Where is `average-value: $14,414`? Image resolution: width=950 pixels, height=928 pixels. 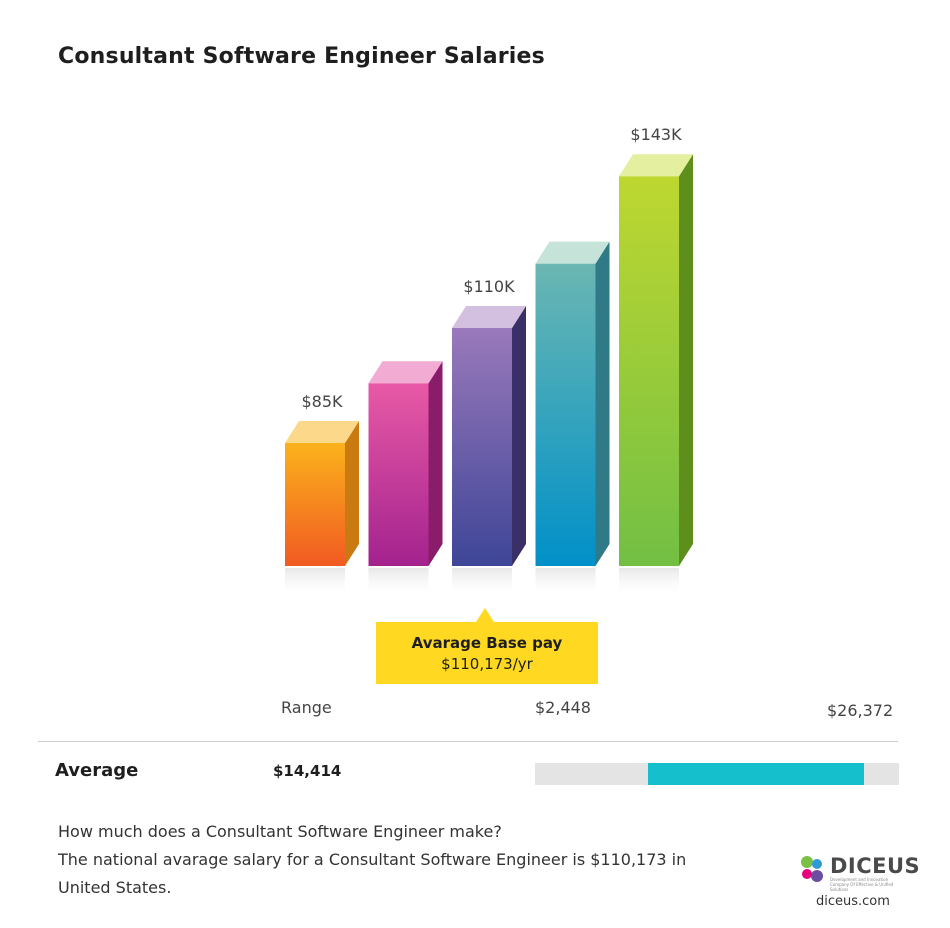 average-value: $14,414 is located at coordinates (307, 771).